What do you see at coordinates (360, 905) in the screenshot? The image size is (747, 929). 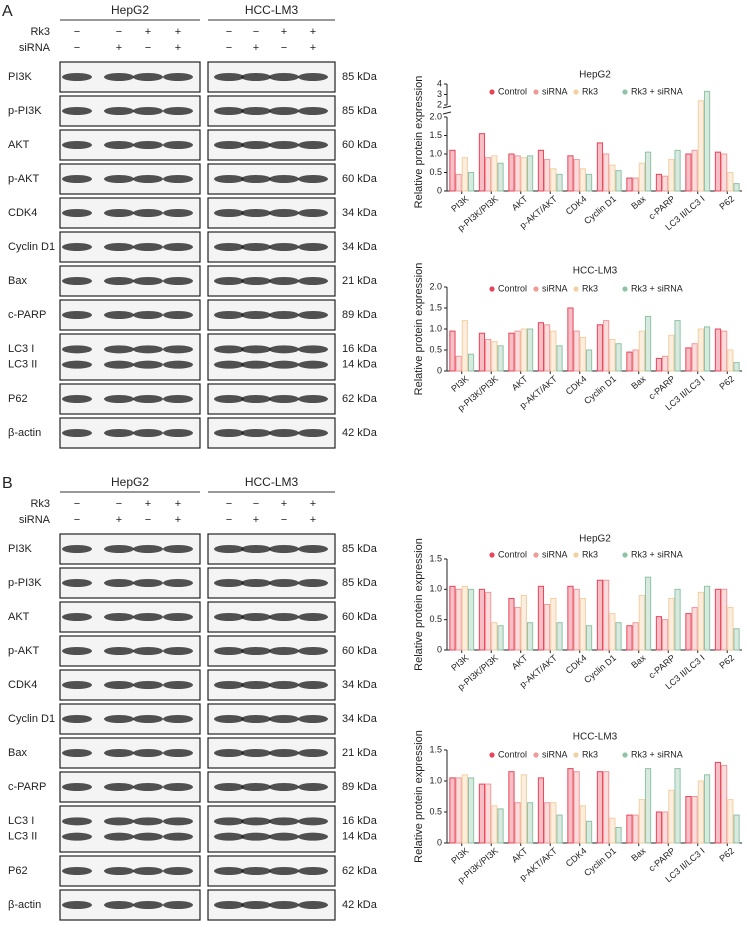 I see `kda-label: 42 kDa` at bounding box center [360, 905].